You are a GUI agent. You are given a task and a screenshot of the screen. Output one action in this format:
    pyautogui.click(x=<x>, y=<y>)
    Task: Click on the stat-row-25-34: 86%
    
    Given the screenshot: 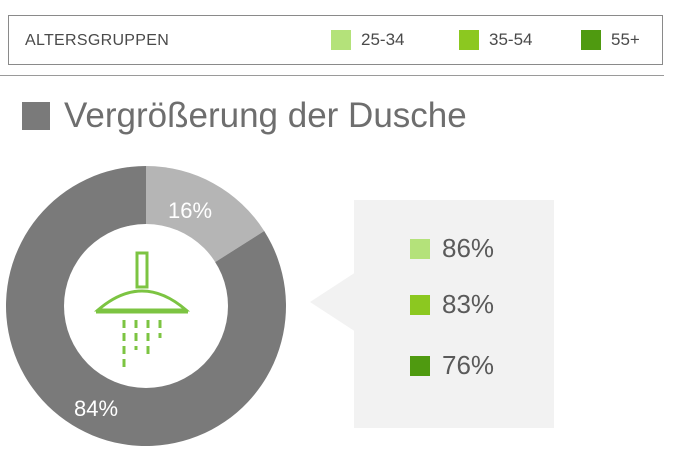 What is the action you would take?
    pyautogui.click(x=452, y=248)
    